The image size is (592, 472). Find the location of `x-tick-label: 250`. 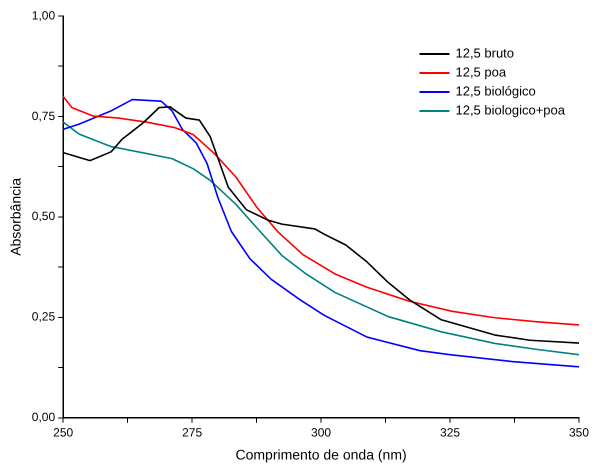

x-tick-label: 250 is located at coordinates (63, 432).